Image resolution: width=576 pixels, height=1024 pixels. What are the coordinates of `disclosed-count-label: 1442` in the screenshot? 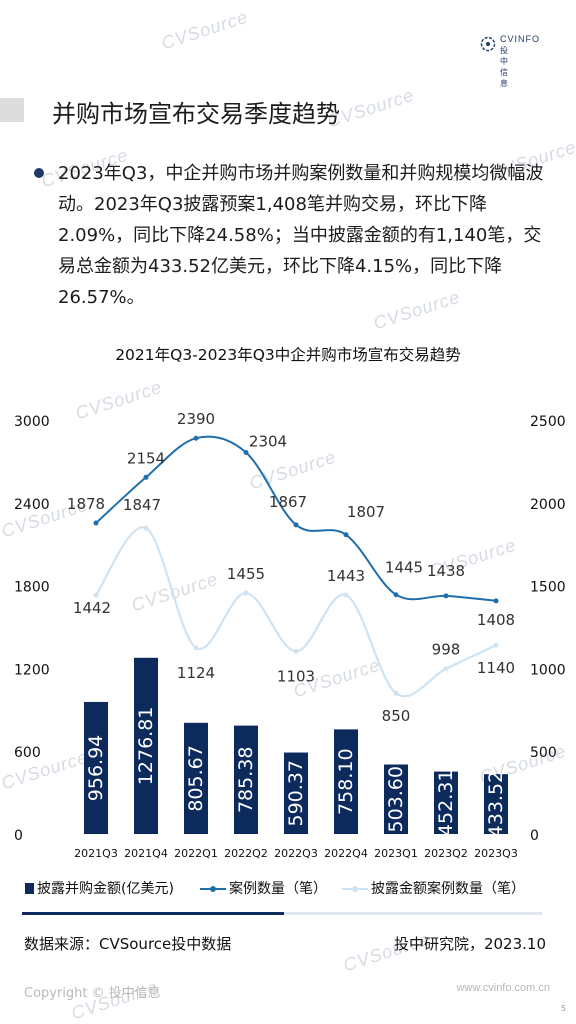 It's located at (92, 608).